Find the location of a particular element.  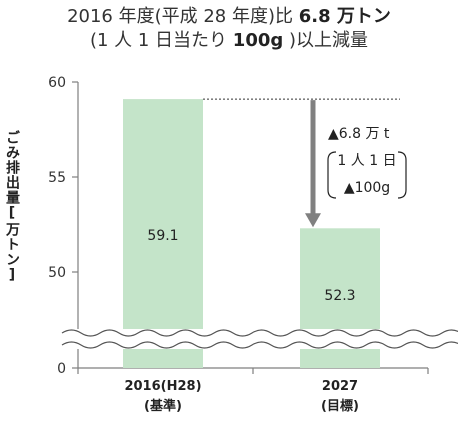

chart-title-line1: 2016 年度(平成 28 年度)比 6.8 万トン is located at coordinates (229, 15).